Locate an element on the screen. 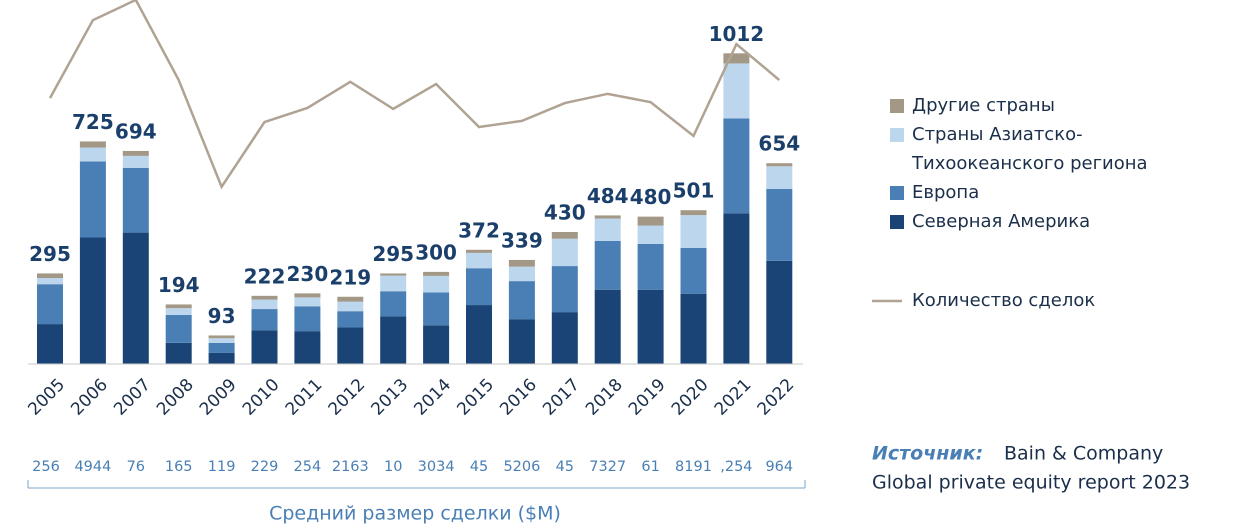 The image size is (1238, 528). avg-deal-size: 10 is located at coordinates (393, 467).